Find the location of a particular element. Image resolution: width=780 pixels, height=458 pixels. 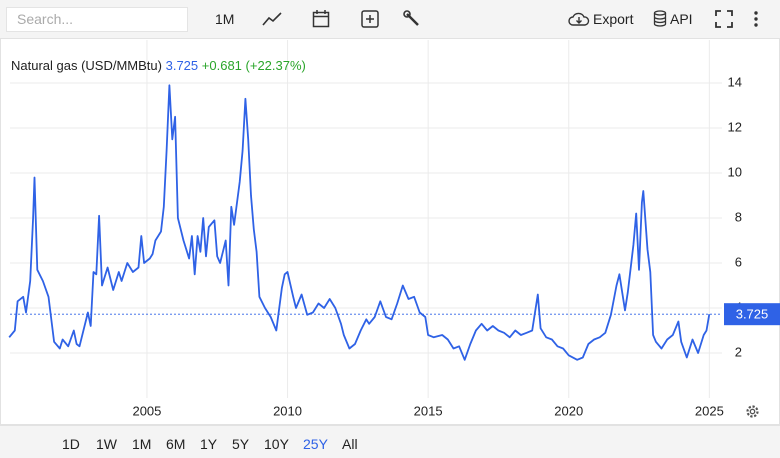

chart-title: Natural gas (USD/MMBtu) is located at coordinates (86, 65).